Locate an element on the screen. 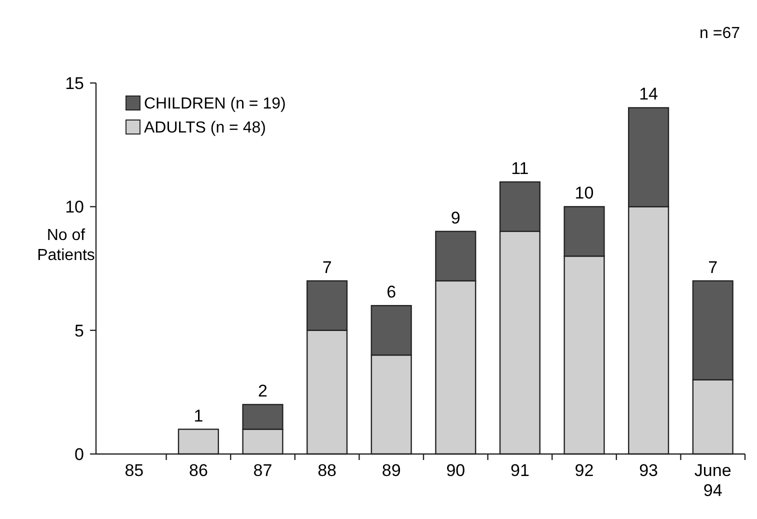 The height and width of the screenshot is (519, 757). x-tick-label: 93 is located at coordinates (648, 470).